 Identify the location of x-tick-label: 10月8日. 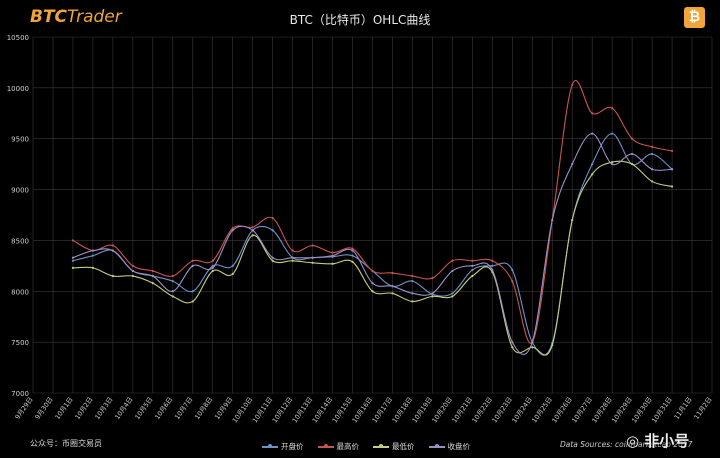
(203, 408).